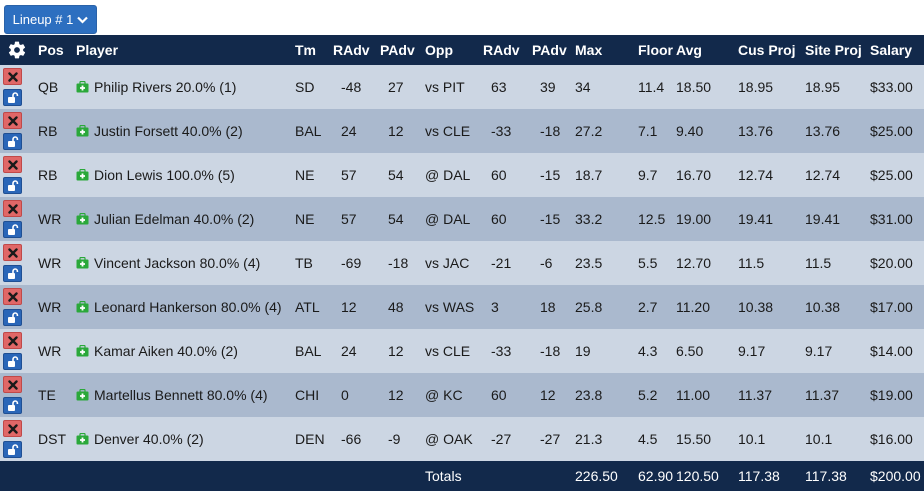  What do you see at coordinates (891, 50) in the screenshot?
I see `col-header-salary: Salary` at bounding box center [891, 50].